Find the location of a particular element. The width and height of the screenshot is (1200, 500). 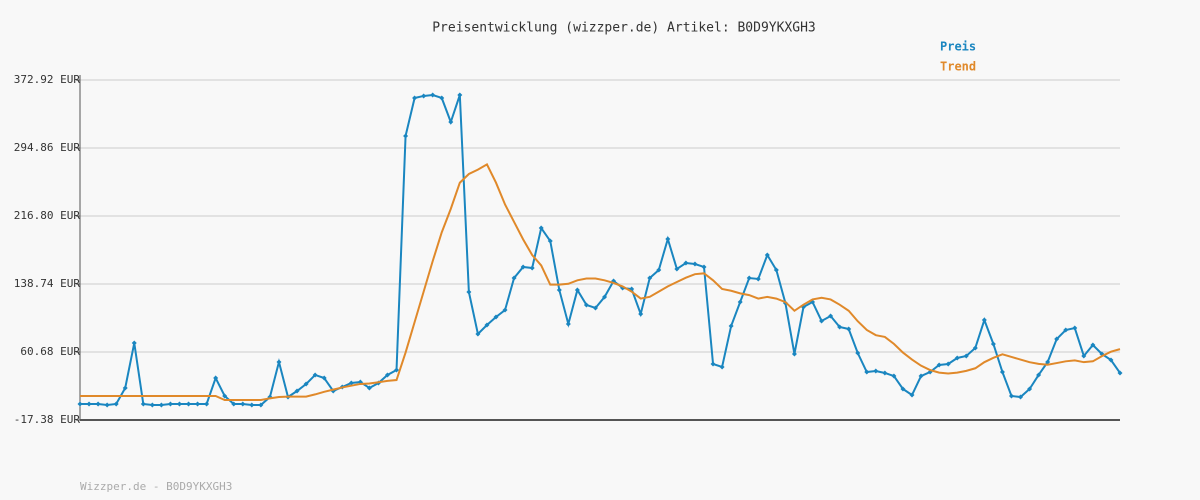

y-tick-label: -17.38 EUR is located at coordinates (47, 419).